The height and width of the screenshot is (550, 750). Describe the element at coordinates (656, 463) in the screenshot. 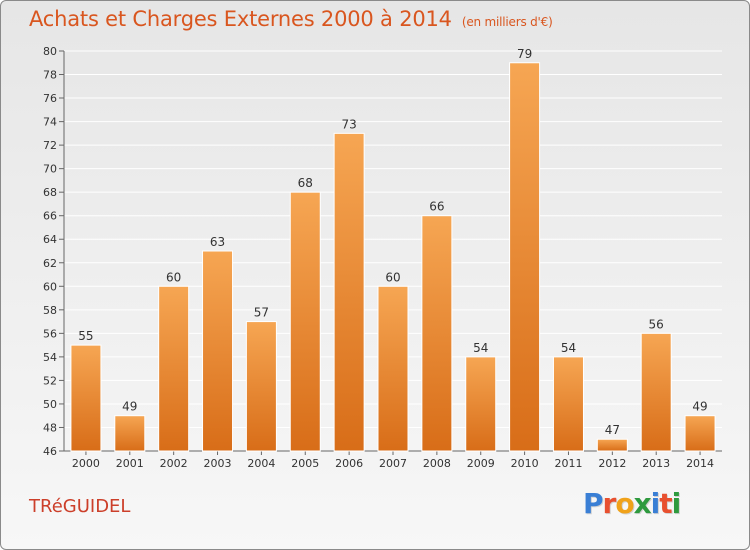

I see `x-tick-label: 2013` at that location.